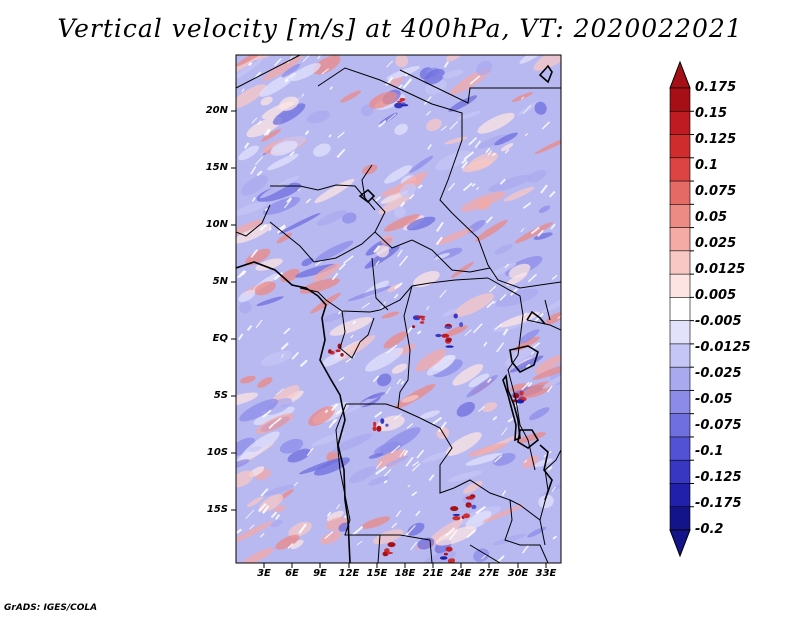  I want to click on colorbar-label: 0.005, so click(716, 295).